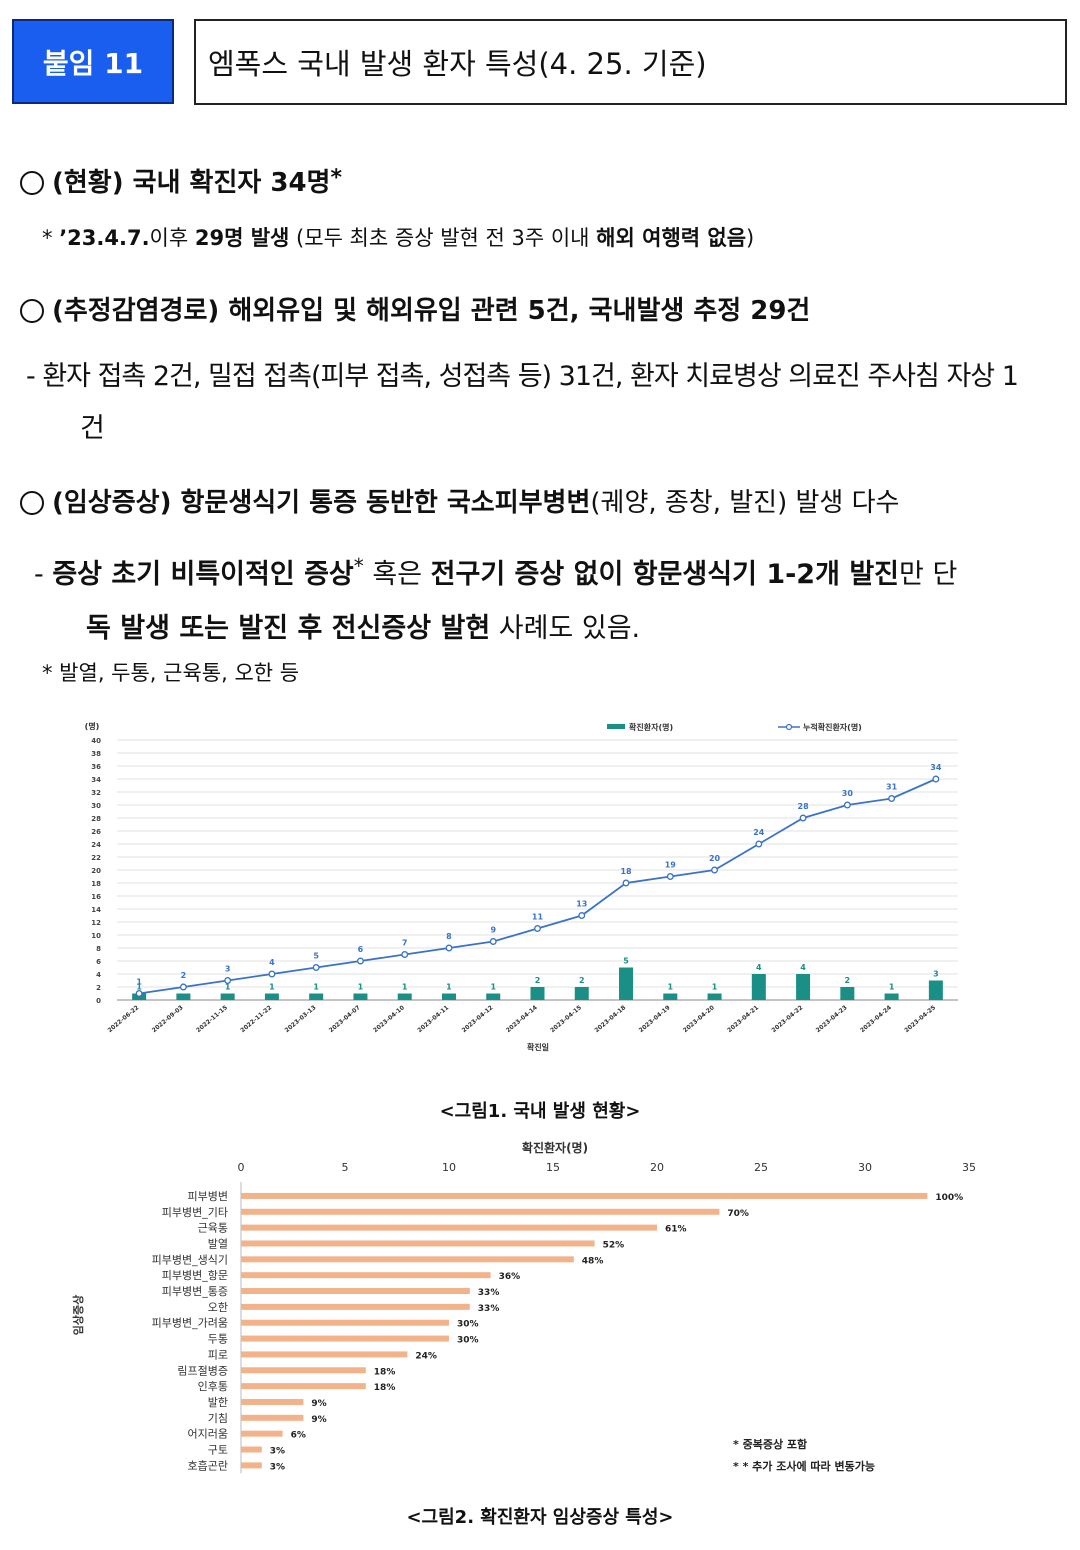  Describe the element at coordinates (98, 949) in the screenshot. I see `y-tick-label: 8` at that location.